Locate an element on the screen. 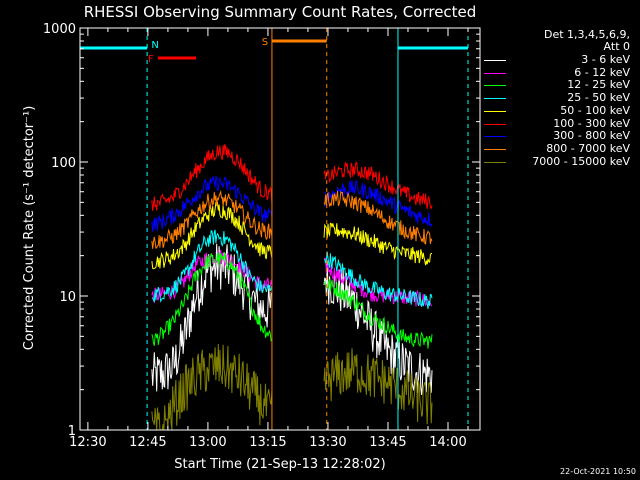 This screenshot has height=480, width=640. series-25-50-keV is located at coordinates (292, 269).